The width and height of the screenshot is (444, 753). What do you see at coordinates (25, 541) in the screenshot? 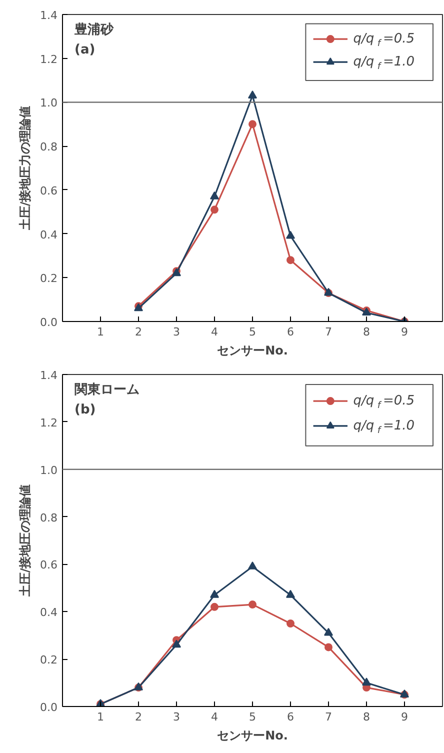
I see `y-axis-title: 土圧/接地圧の理論値` at bounding box center [25, 541].